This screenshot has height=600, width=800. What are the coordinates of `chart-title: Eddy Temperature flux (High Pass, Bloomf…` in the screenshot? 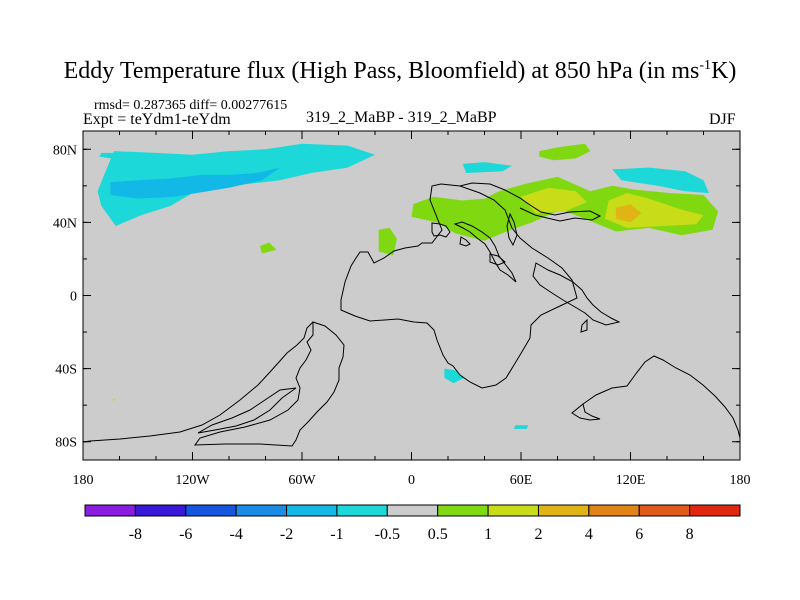 It's located at (400, 71).